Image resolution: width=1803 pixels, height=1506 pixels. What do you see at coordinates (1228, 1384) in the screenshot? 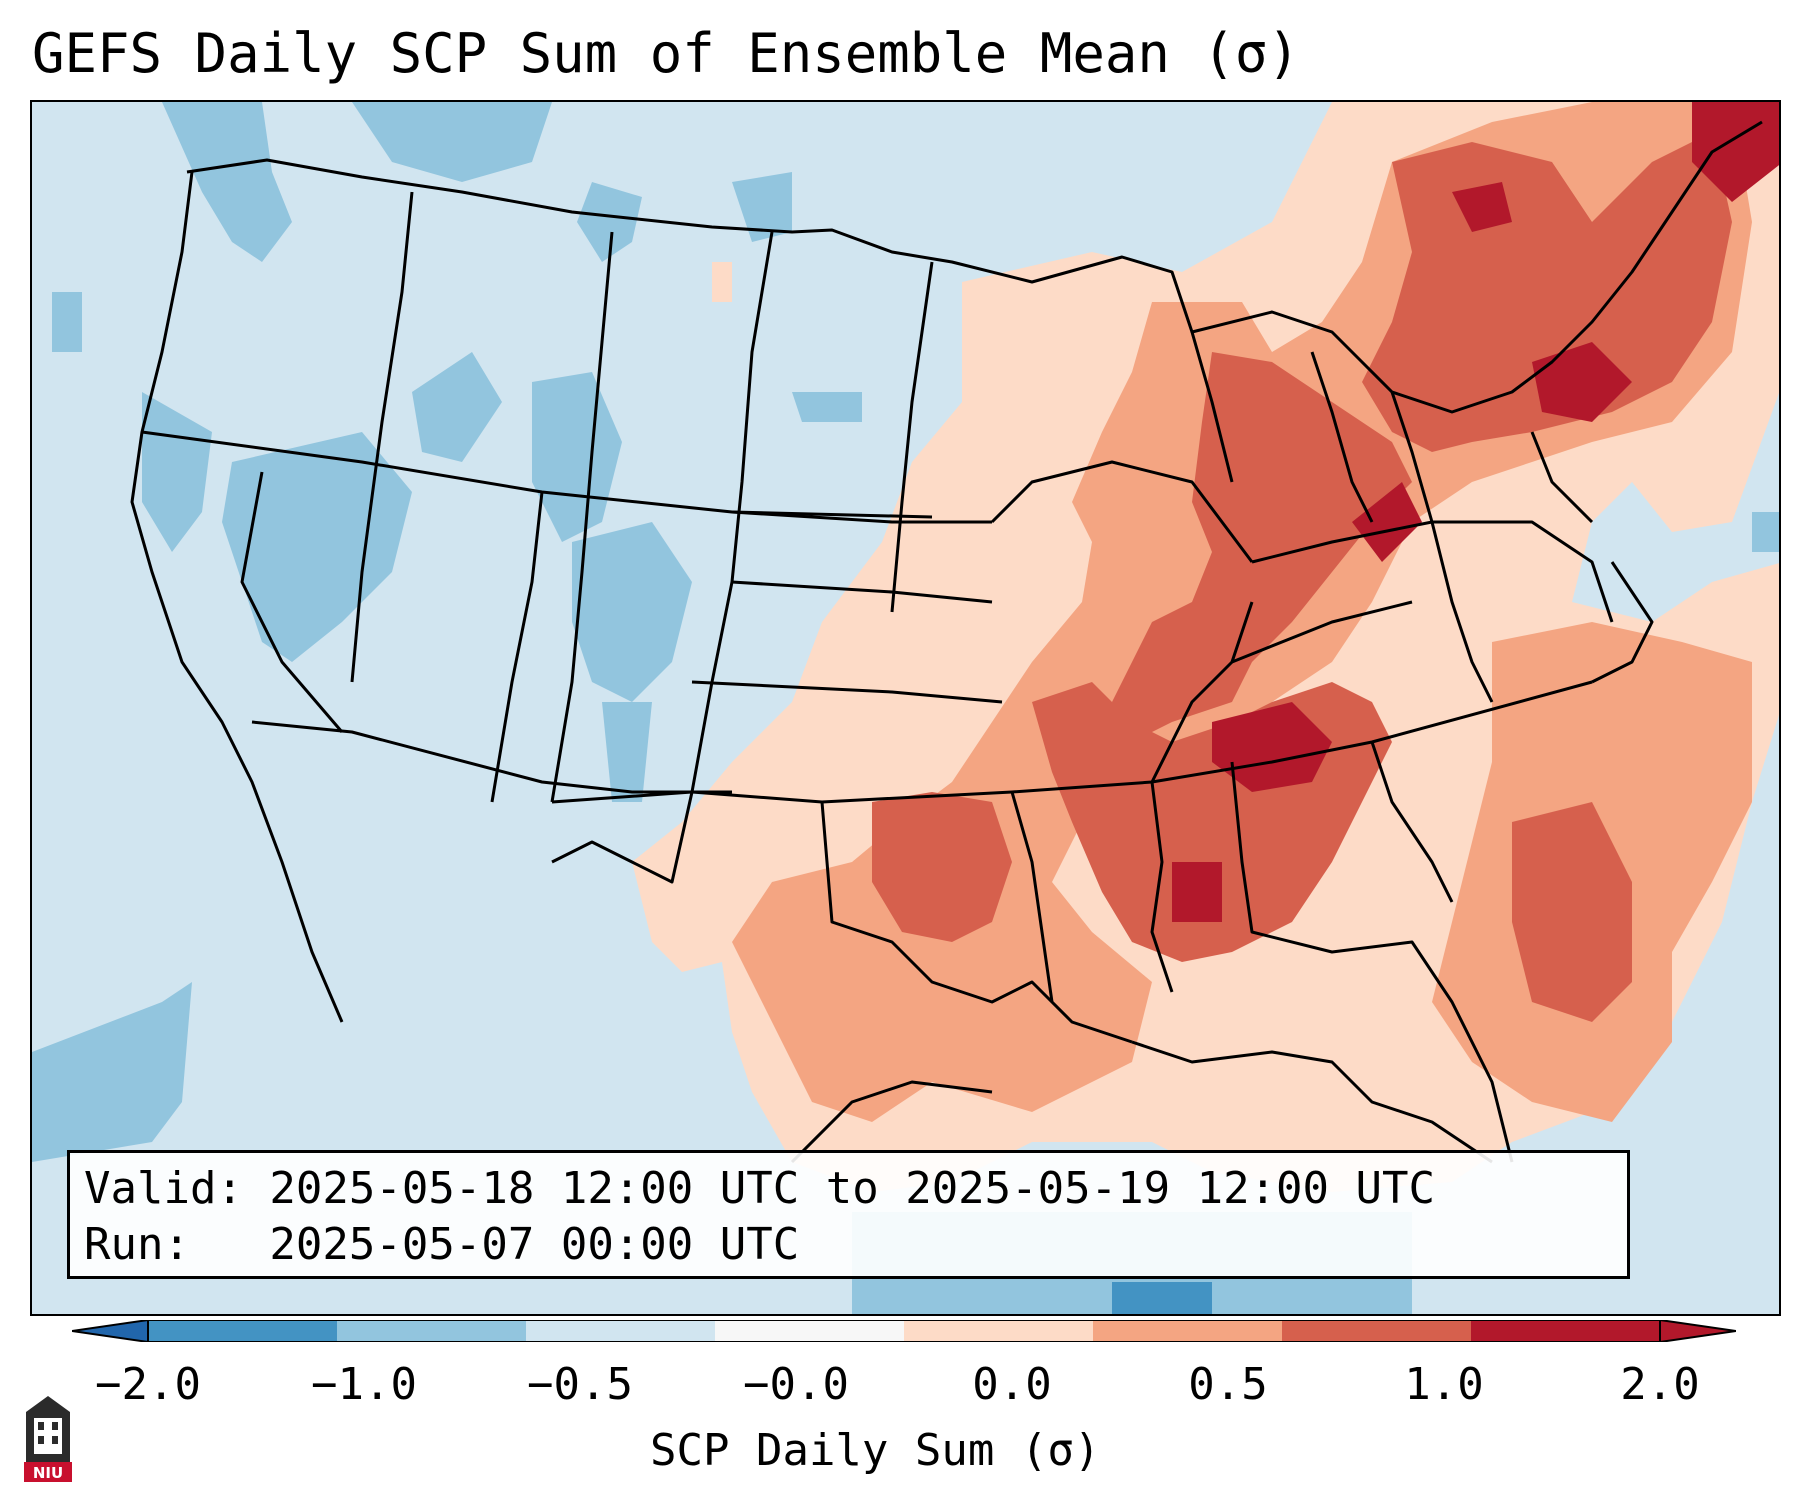
I see `colorbar-tick-label: 0.5` at bounding box center [1228, 1384].